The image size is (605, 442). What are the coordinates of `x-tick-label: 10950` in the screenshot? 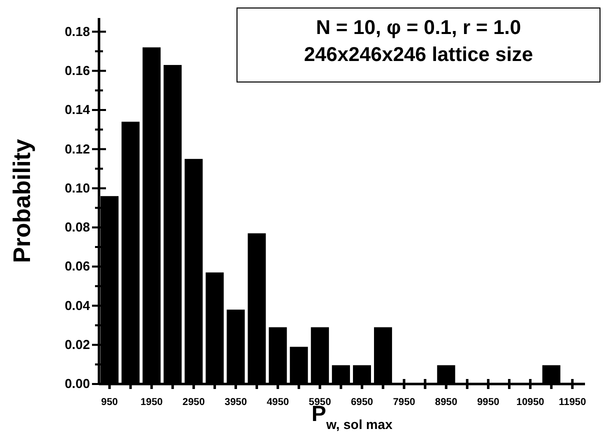 It's located at (530, 402).